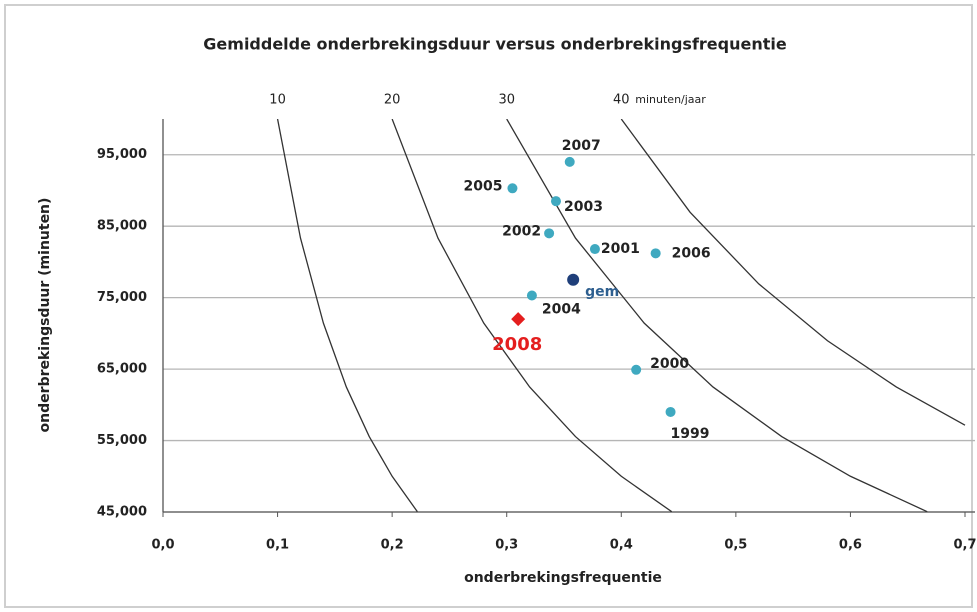  I want to click on point-label: 2000, so click(669, 364).